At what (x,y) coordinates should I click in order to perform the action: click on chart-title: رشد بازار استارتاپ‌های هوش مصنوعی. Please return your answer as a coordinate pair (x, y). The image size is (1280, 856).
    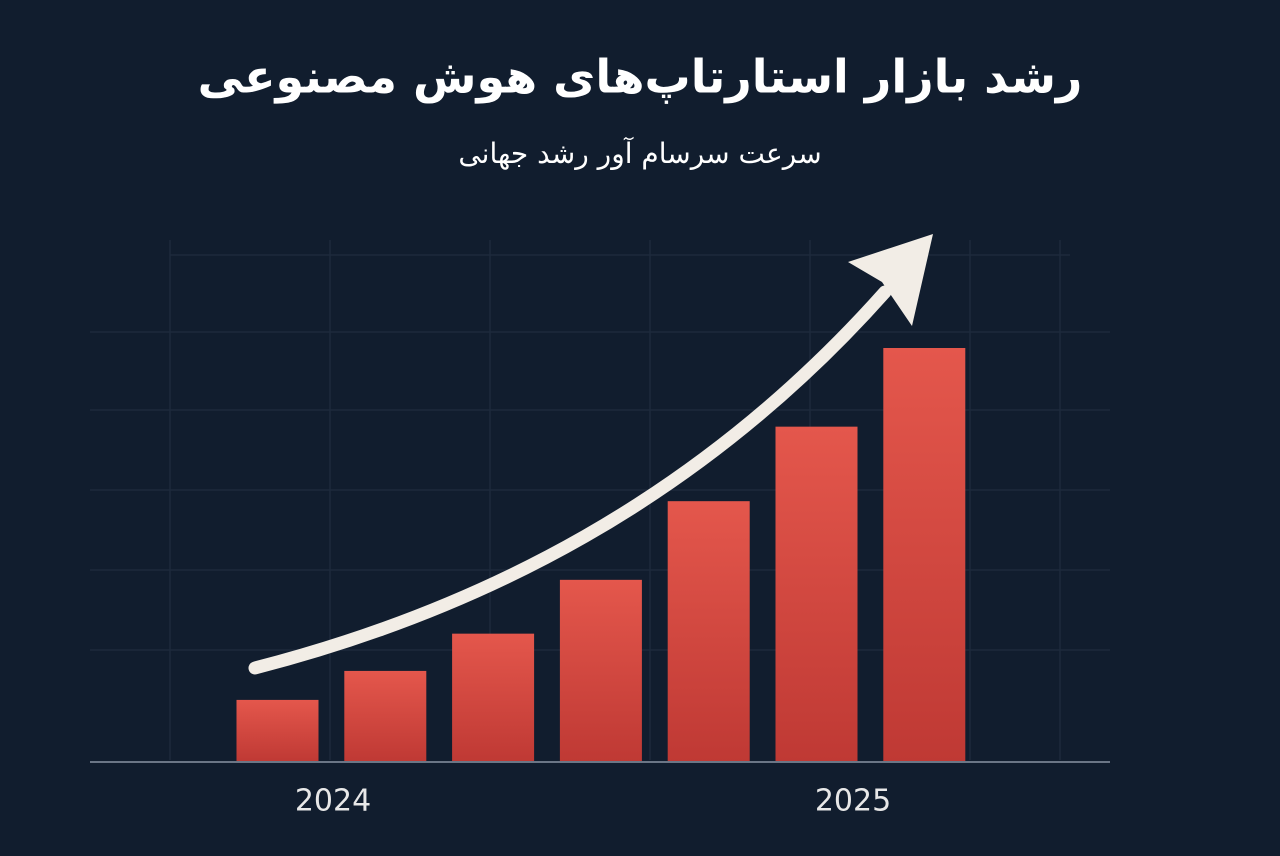
    Looking at the image, I should click on (640, 77).